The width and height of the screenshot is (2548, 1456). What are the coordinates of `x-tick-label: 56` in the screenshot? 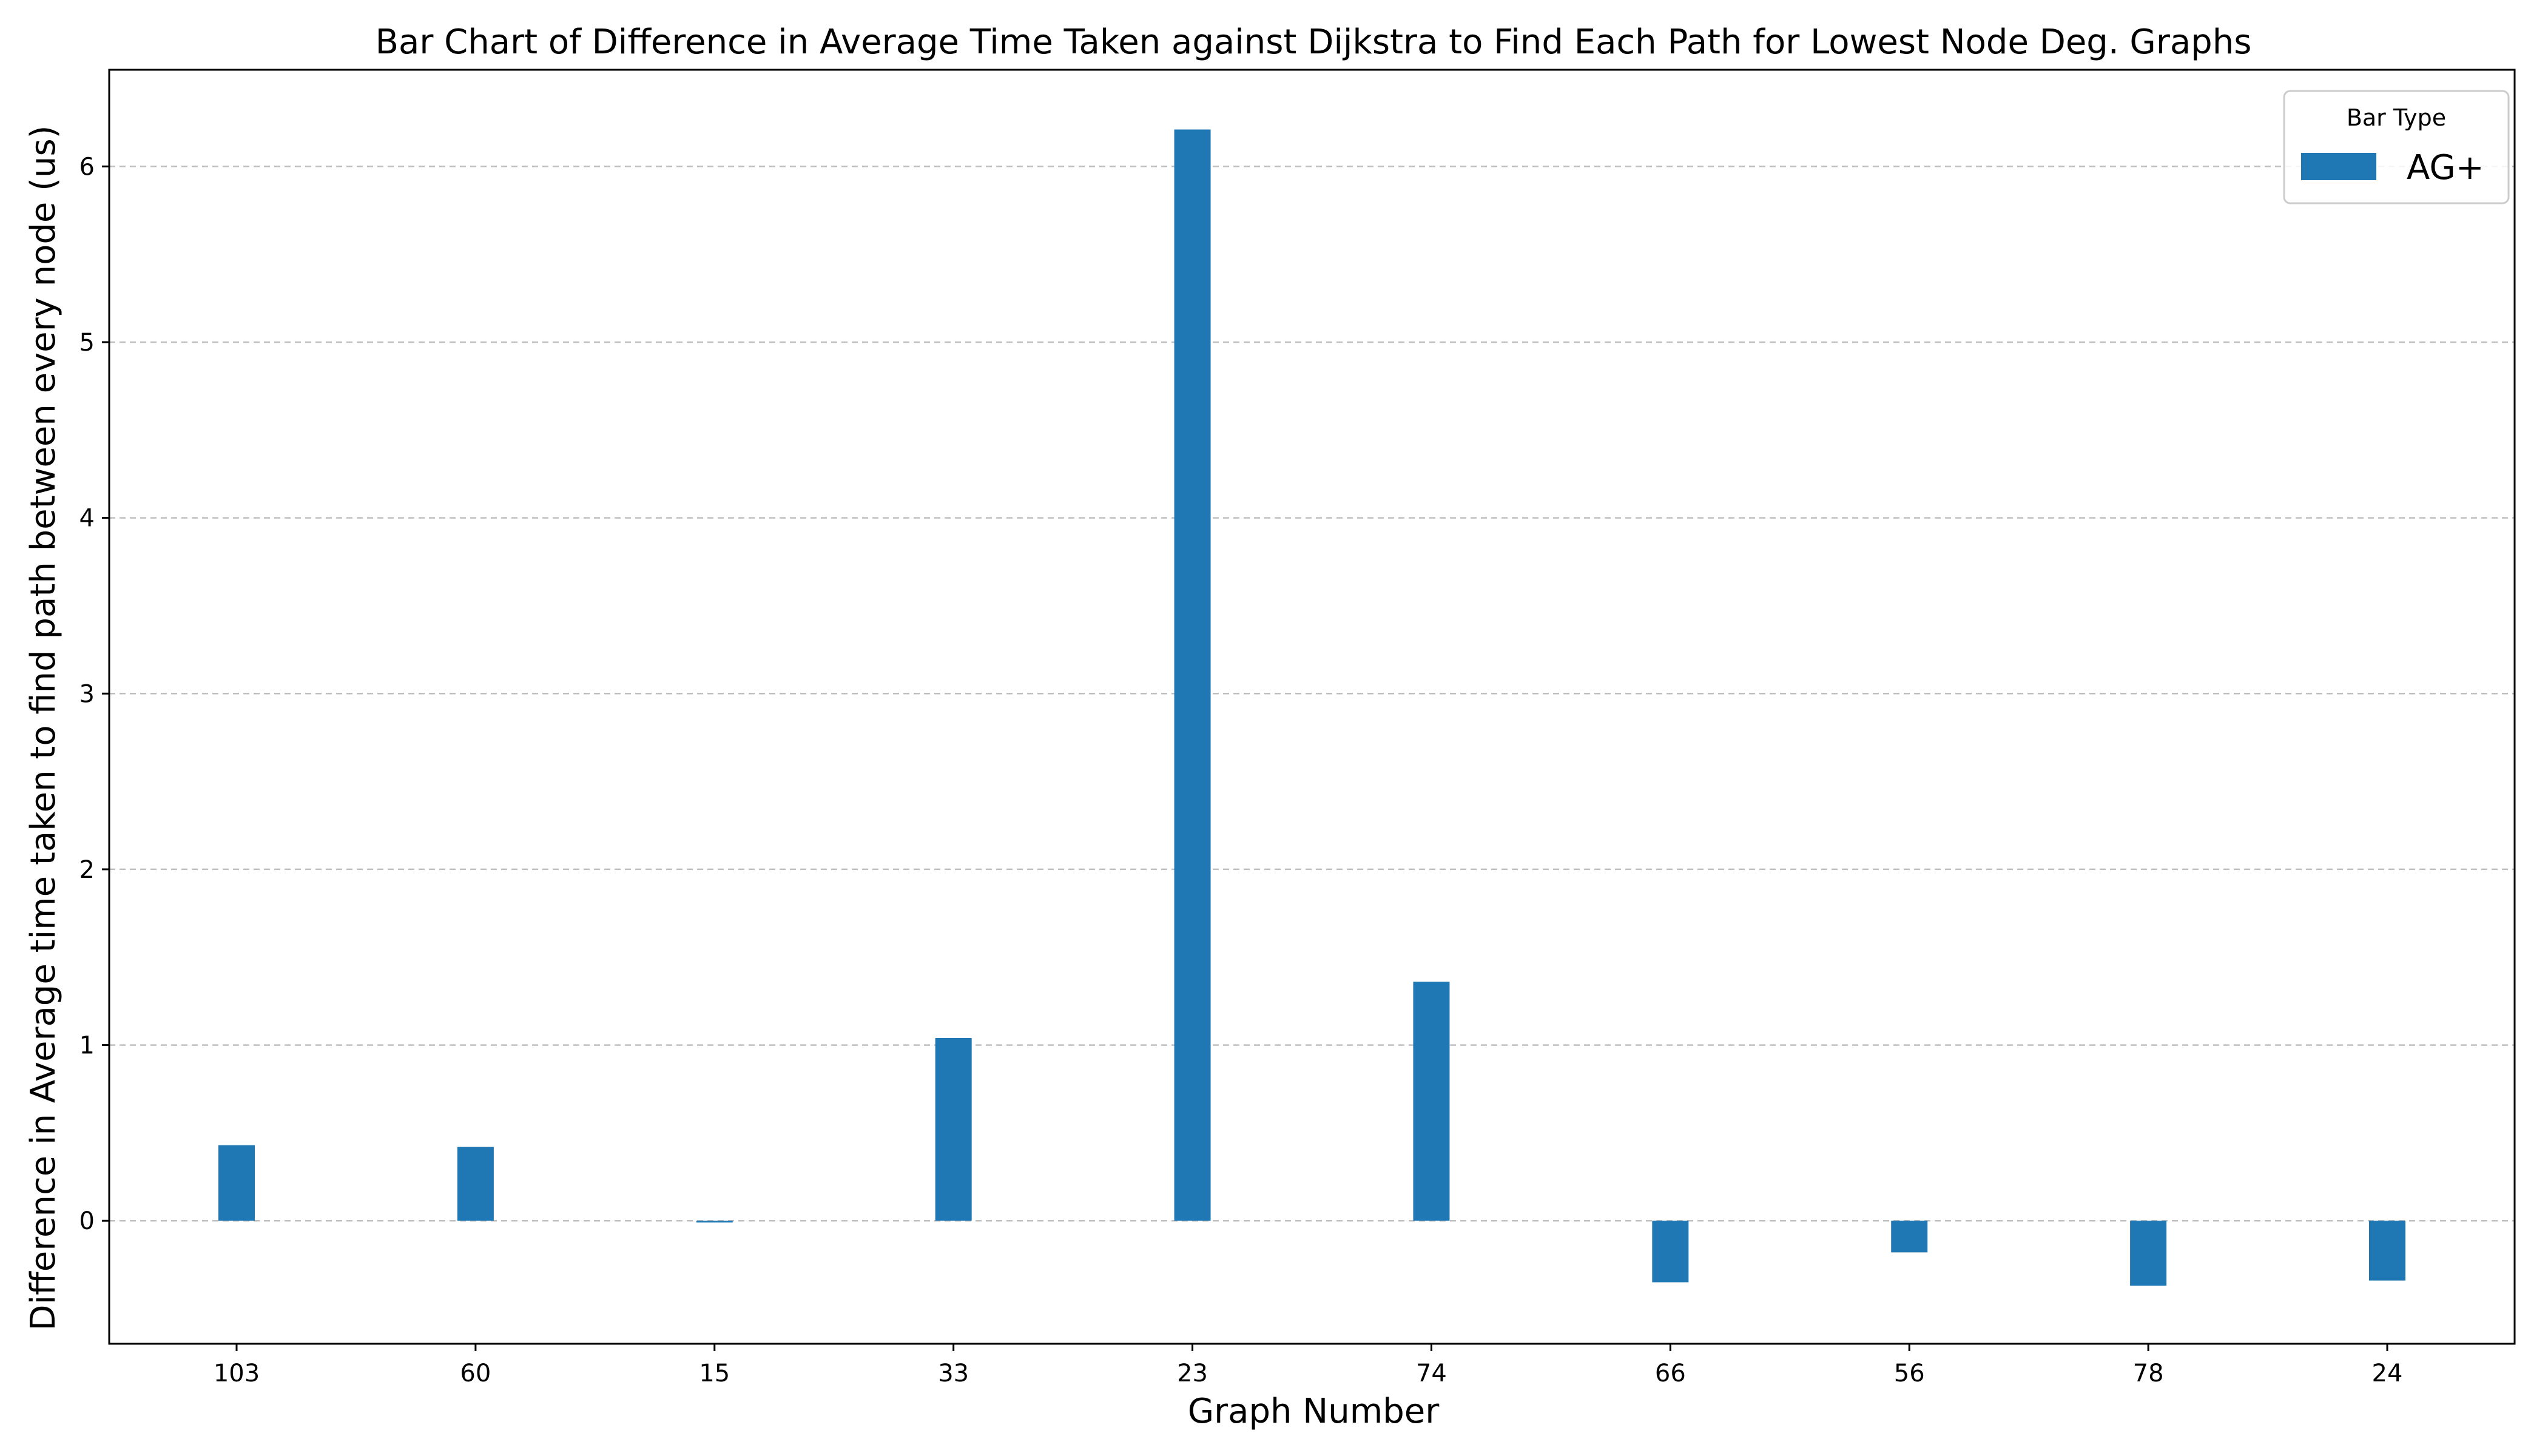 It's located at (1909, 1373).